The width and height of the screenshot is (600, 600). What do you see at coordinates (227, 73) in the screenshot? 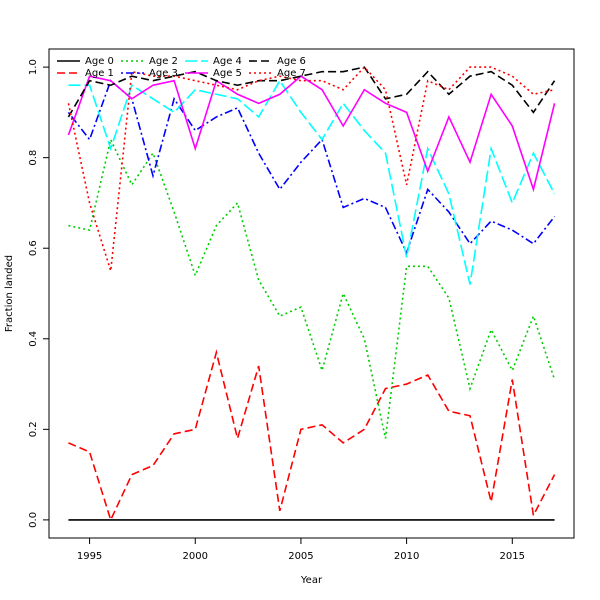
I see `legend-label: Age 5` at bounding box center [227, 73].